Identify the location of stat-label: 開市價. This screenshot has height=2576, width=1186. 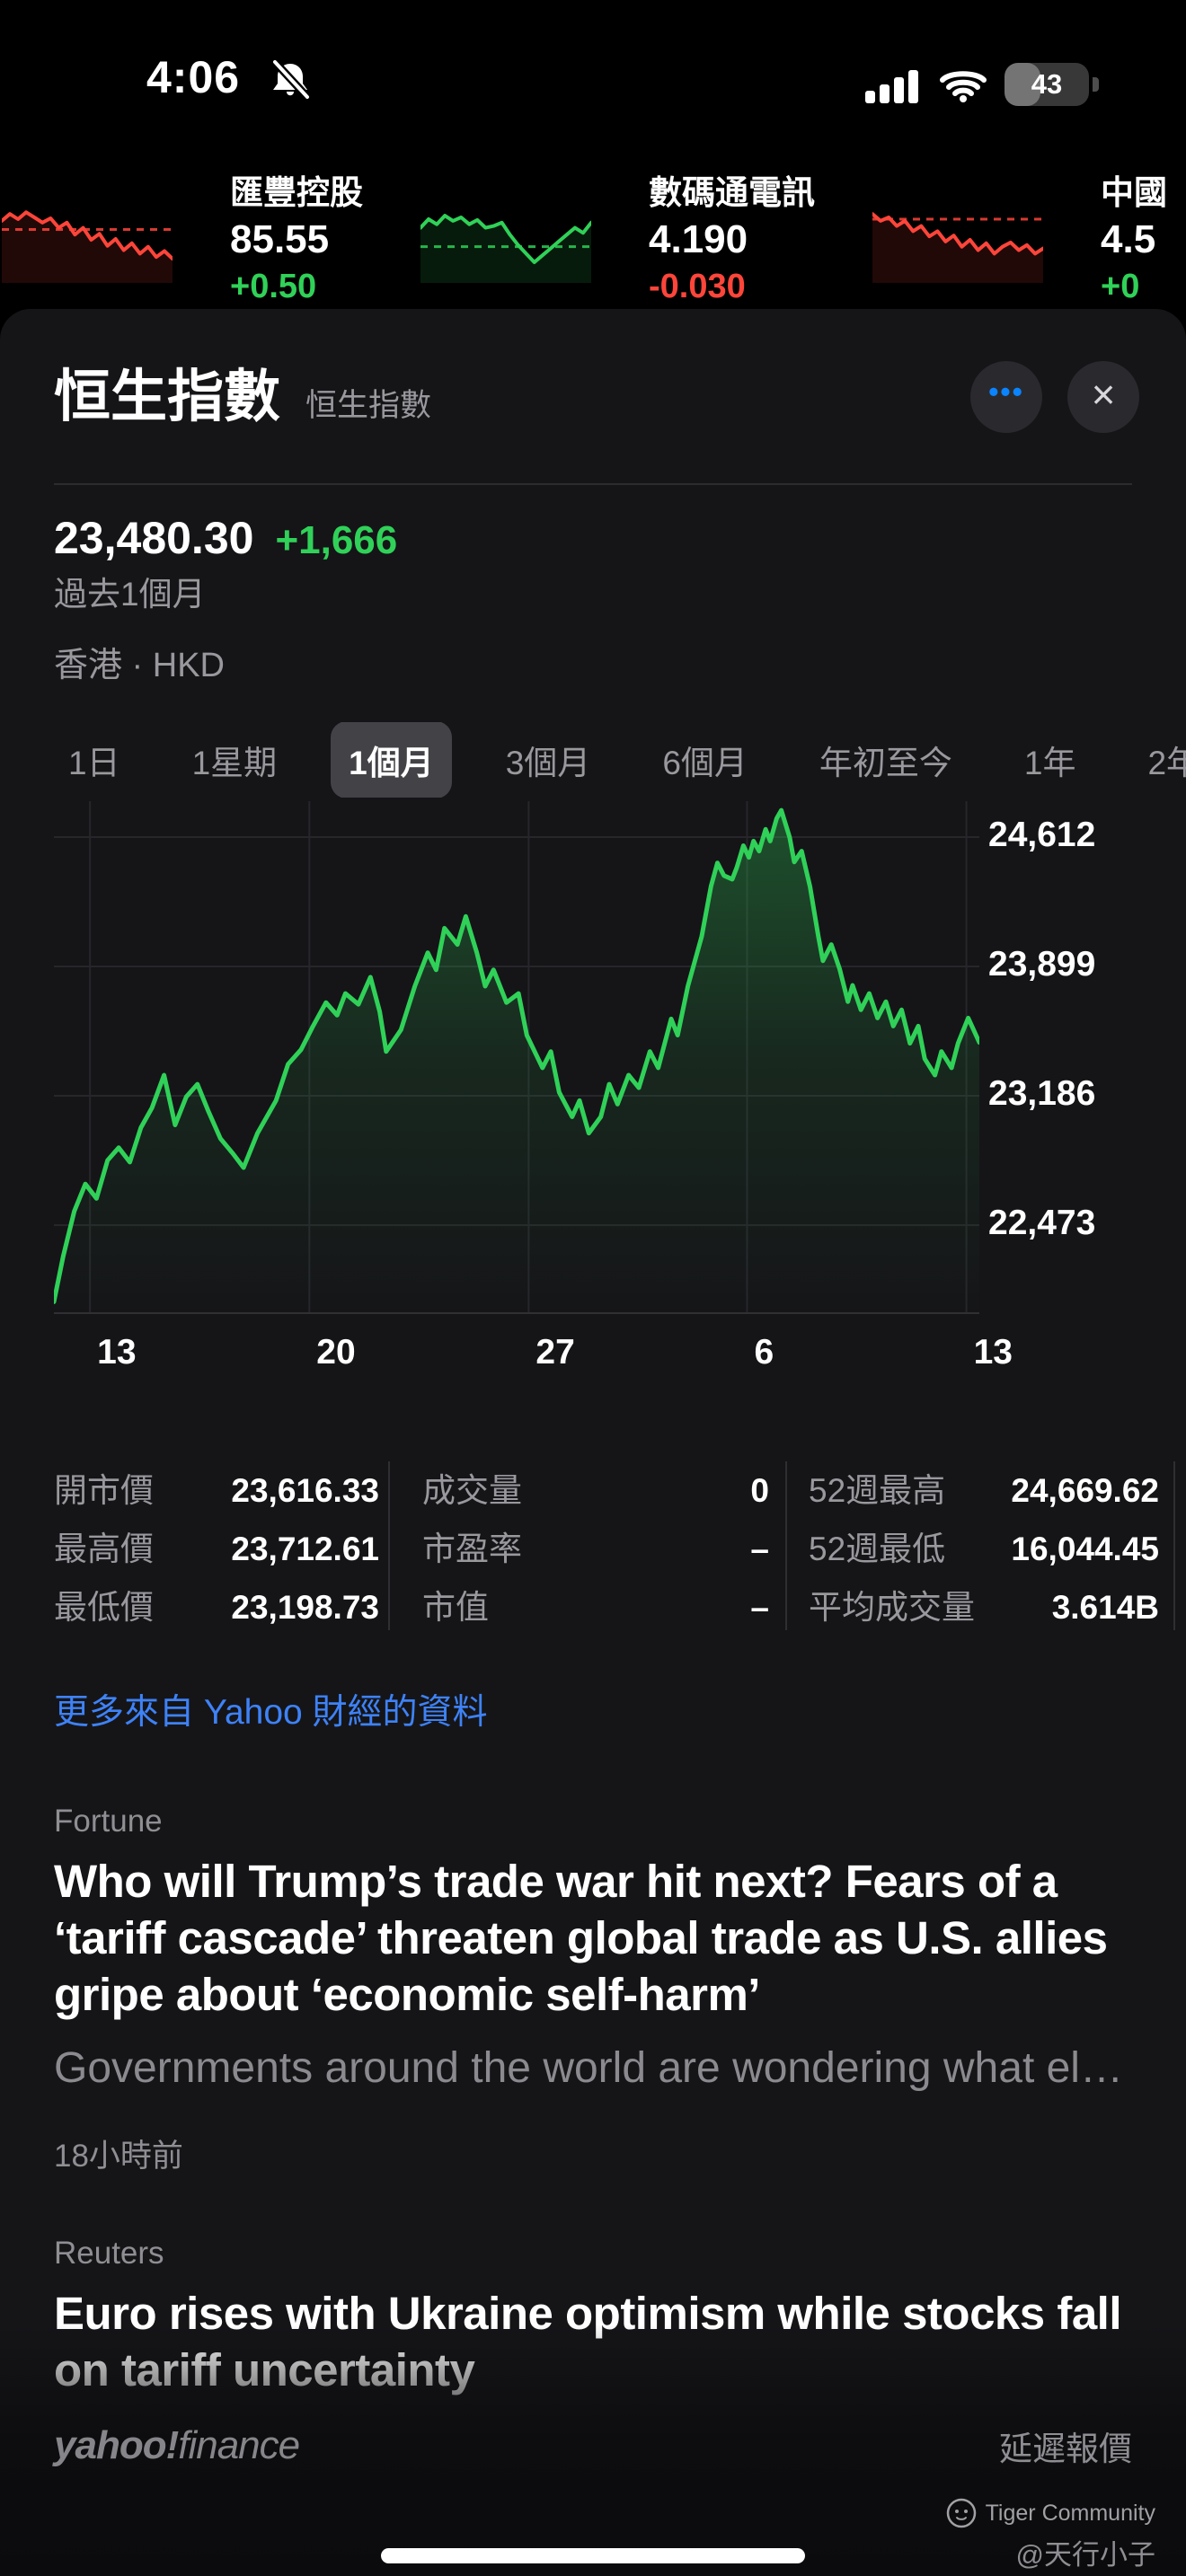
(104, 1490).